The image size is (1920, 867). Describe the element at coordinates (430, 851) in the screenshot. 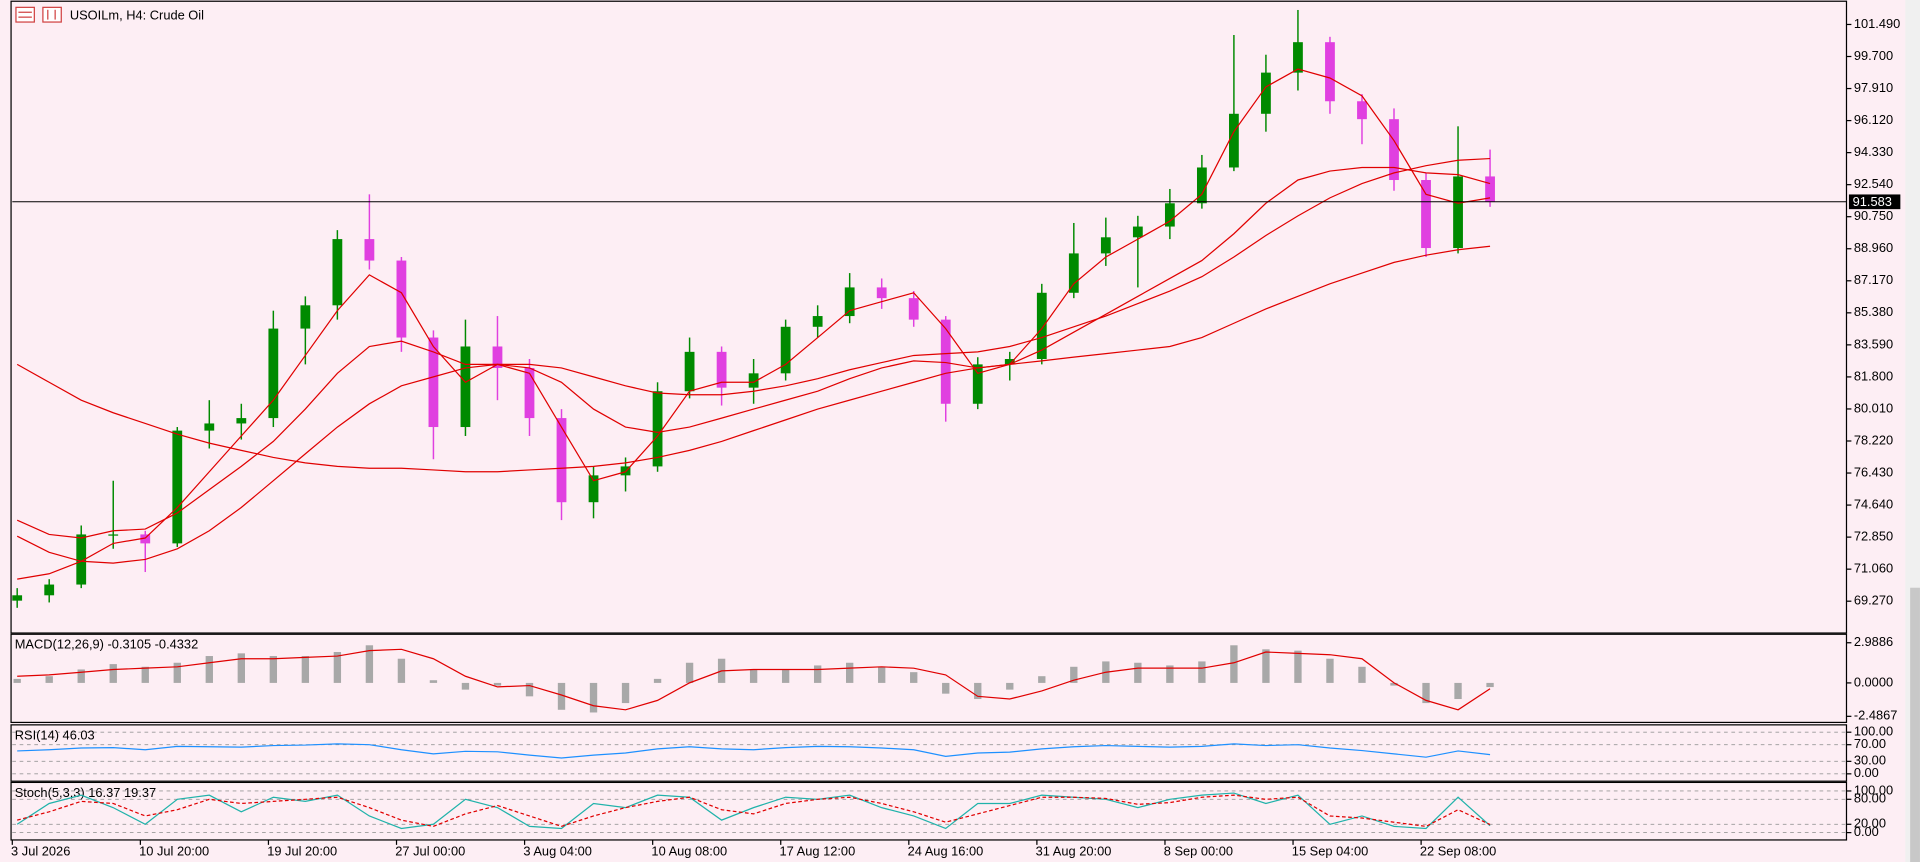

I see `x-tick-label: 27 Jul 00:00` at that location.